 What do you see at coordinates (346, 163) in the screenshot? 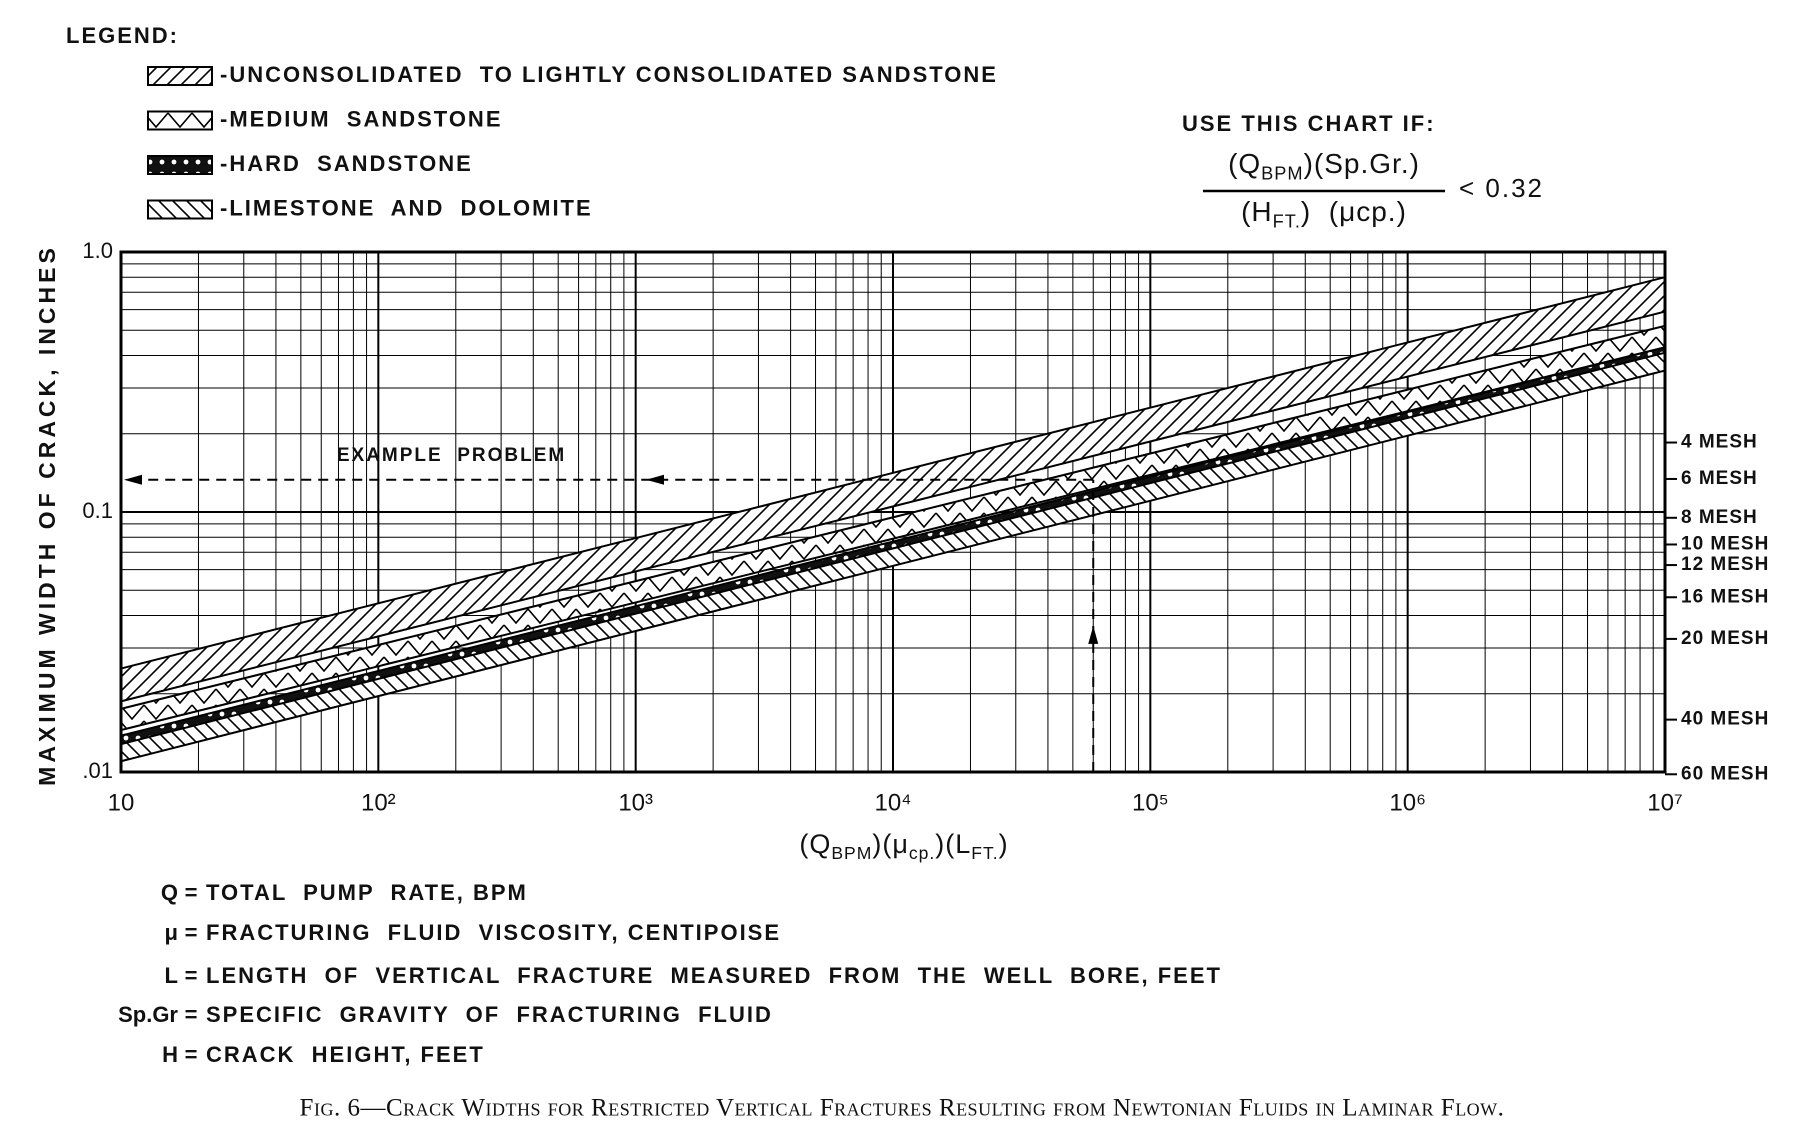
I see `legend-label: -HARD SANDSTONE` at bounding box center [346, 163].